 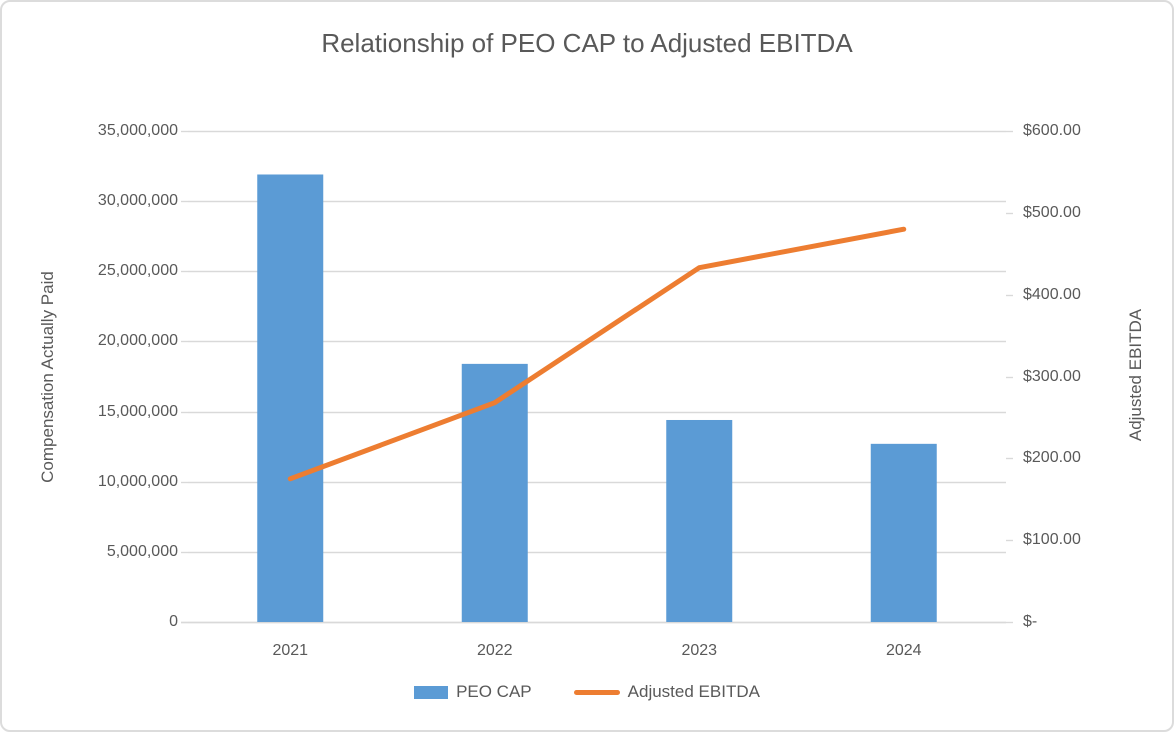 I want to click on x-axis-label-2022: 2022, so click(x=494, y=650).